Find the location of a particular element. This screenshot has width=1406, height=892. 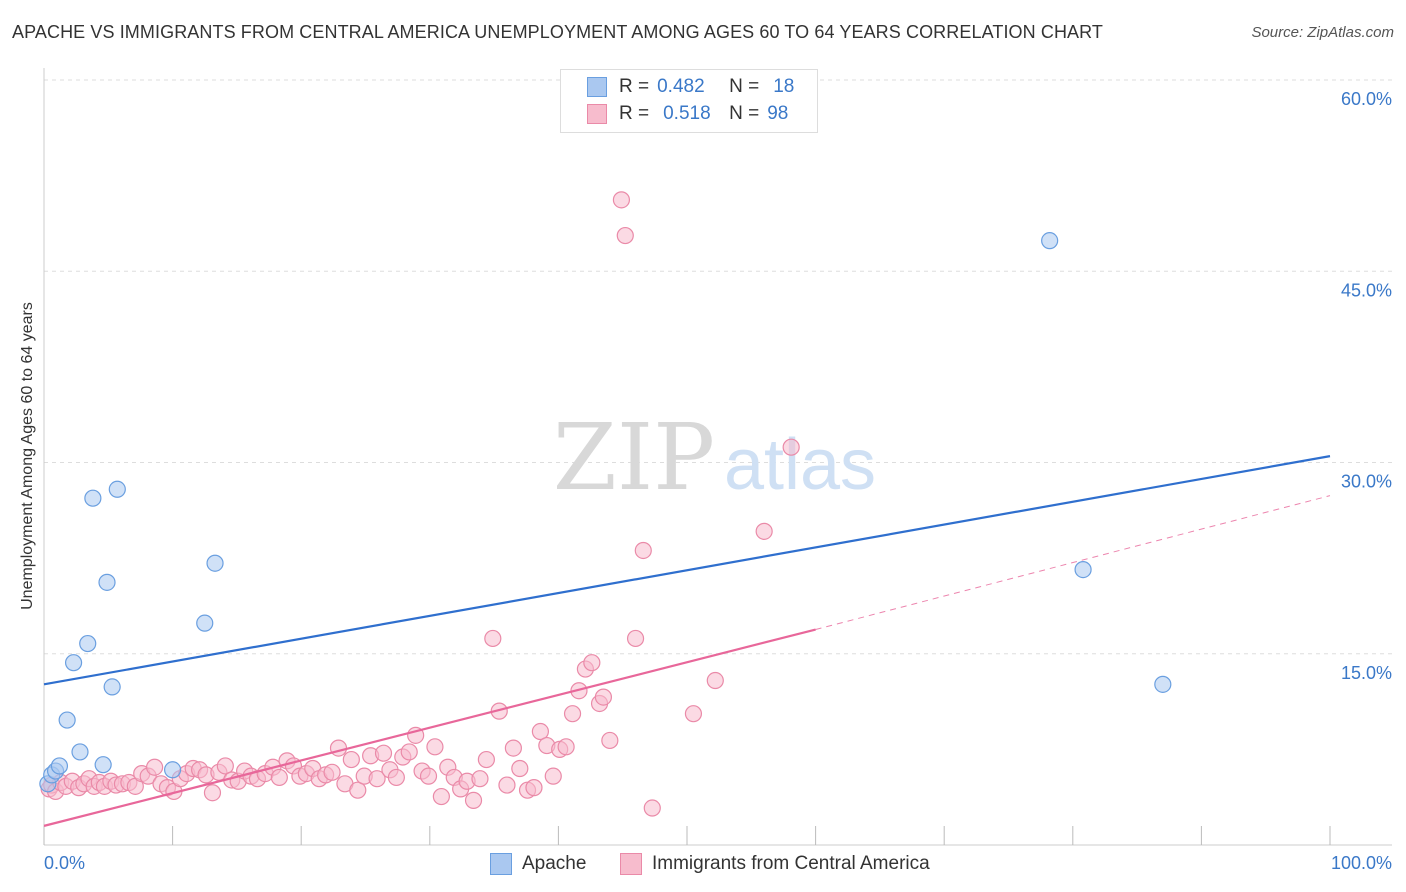

bottom-legend-immigrants: Immigrants from Central America is located at coordinates (775, 864).